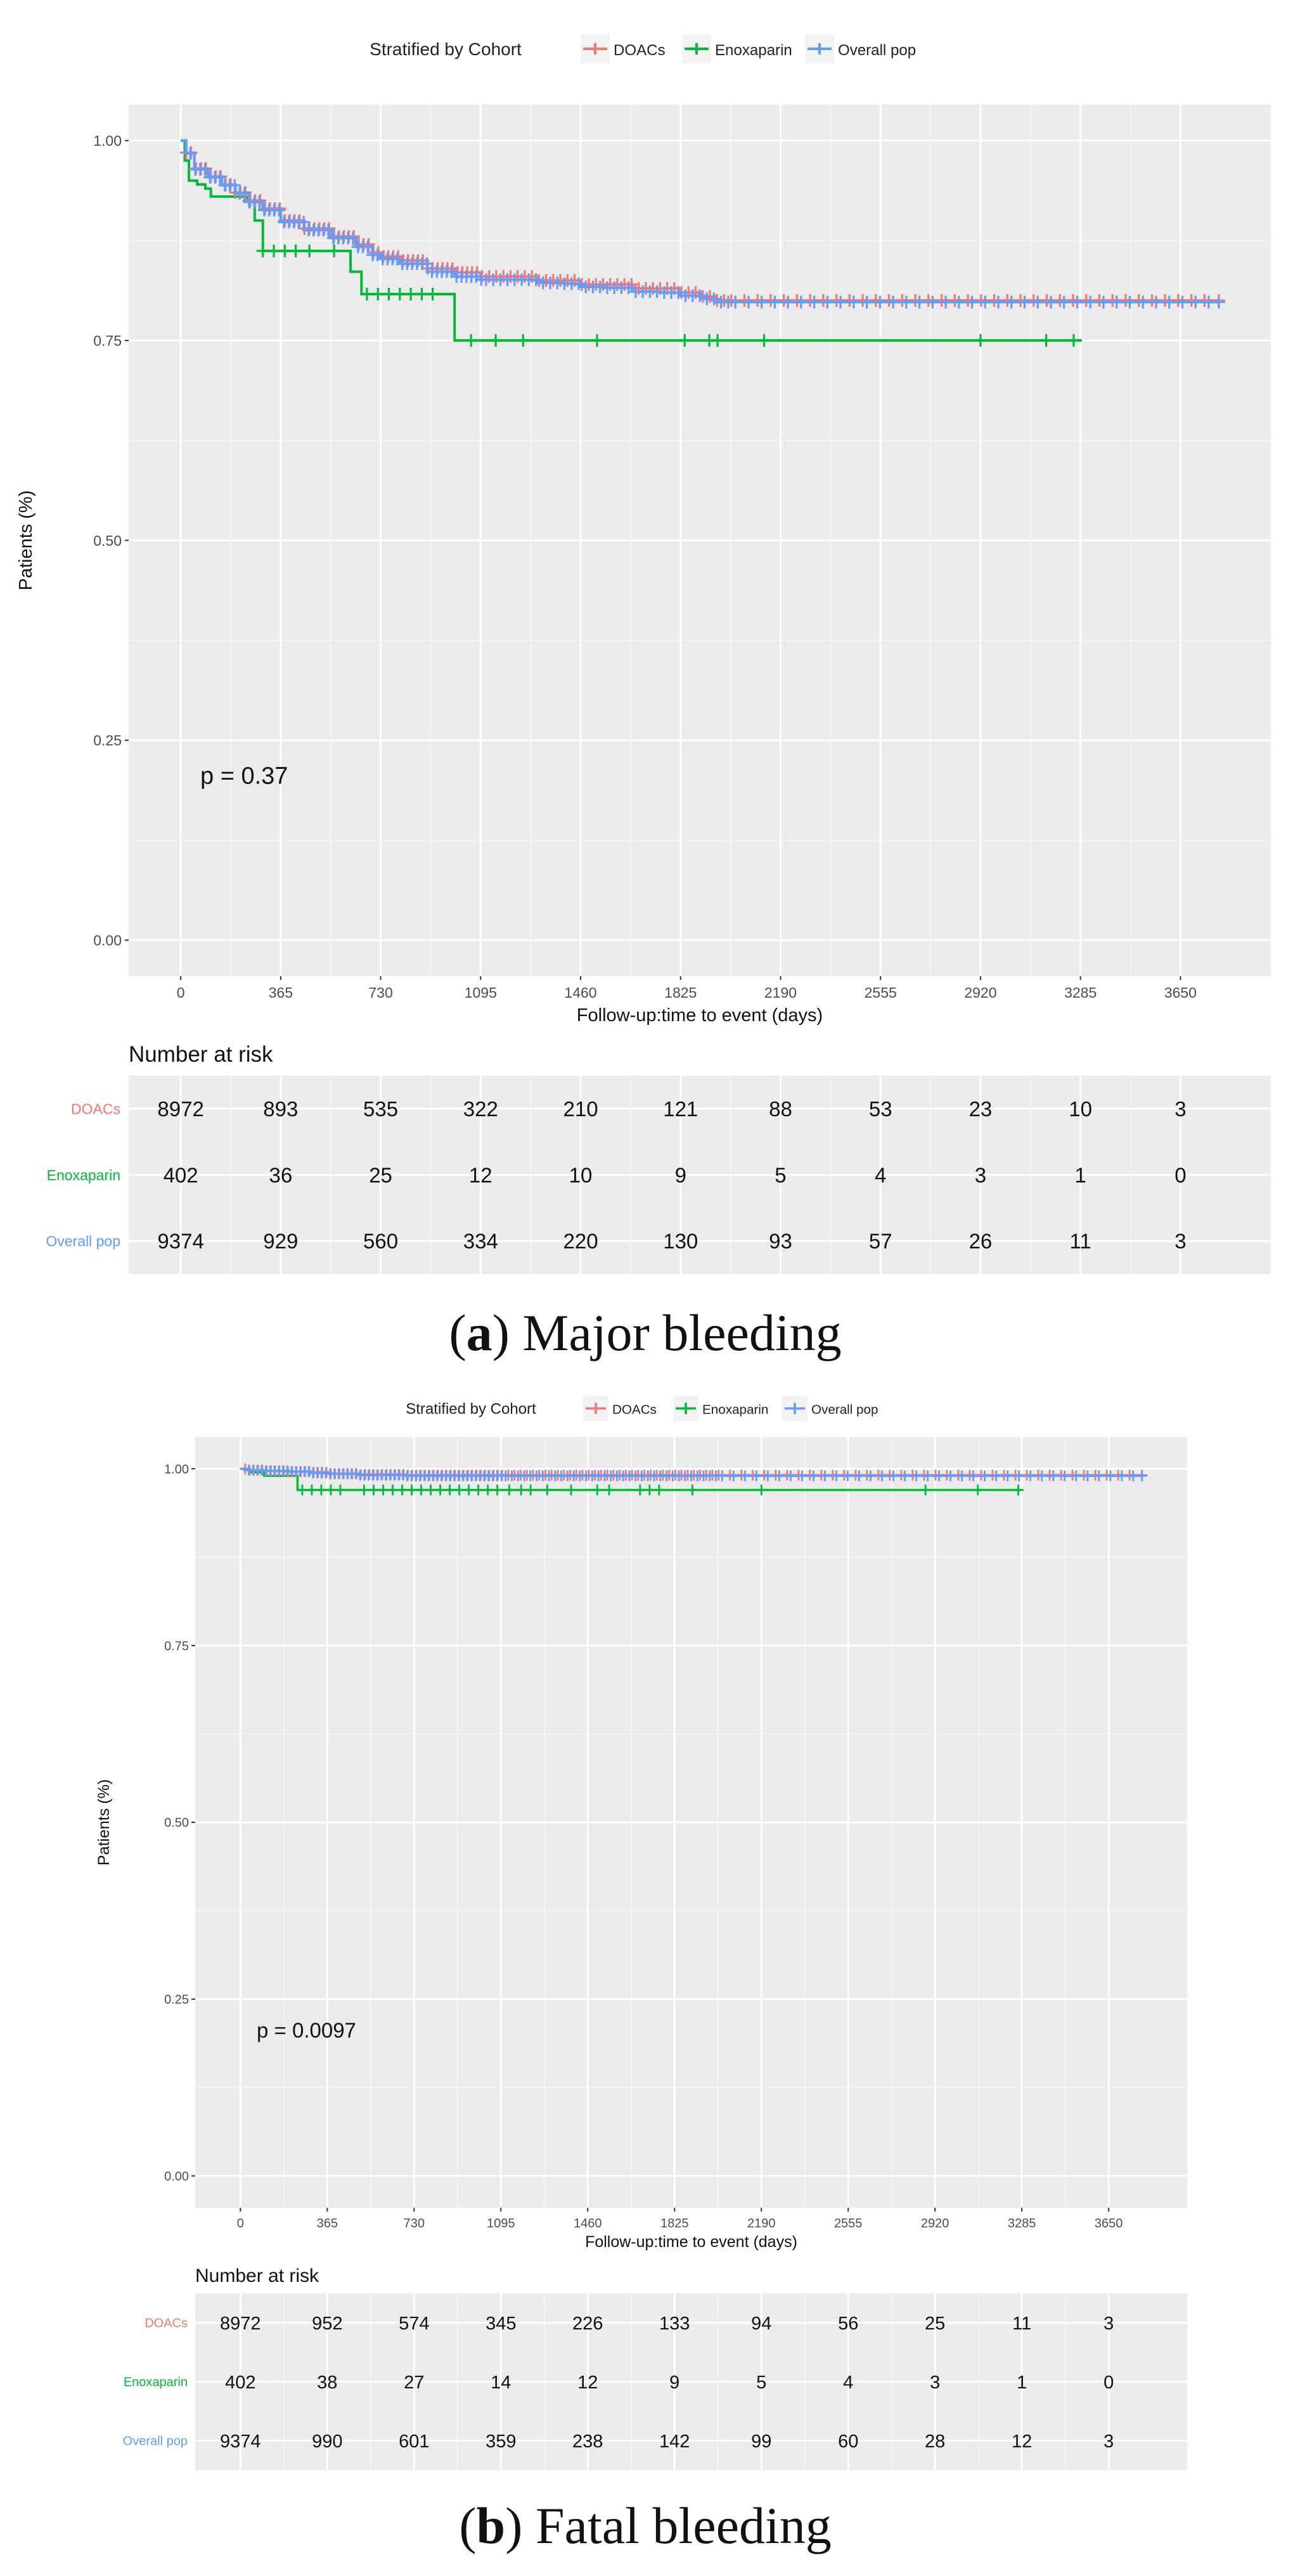 The image size is (1300, 2576). I want to click on caption-text: ) Fatal bleeding, so click(668, 2525).